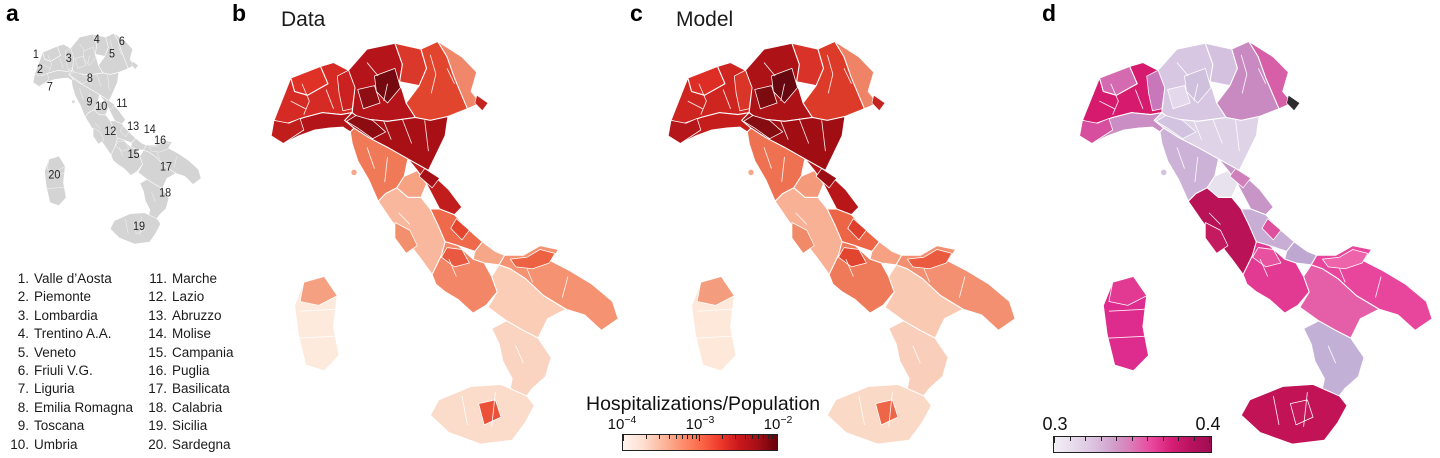 Image resolution: width=1440 pixels, height=458 pixels. What do you see at coordinates (705, 19) in the screenshot?
I see `panel-title-model: Model` at bounding box center [705, 19].